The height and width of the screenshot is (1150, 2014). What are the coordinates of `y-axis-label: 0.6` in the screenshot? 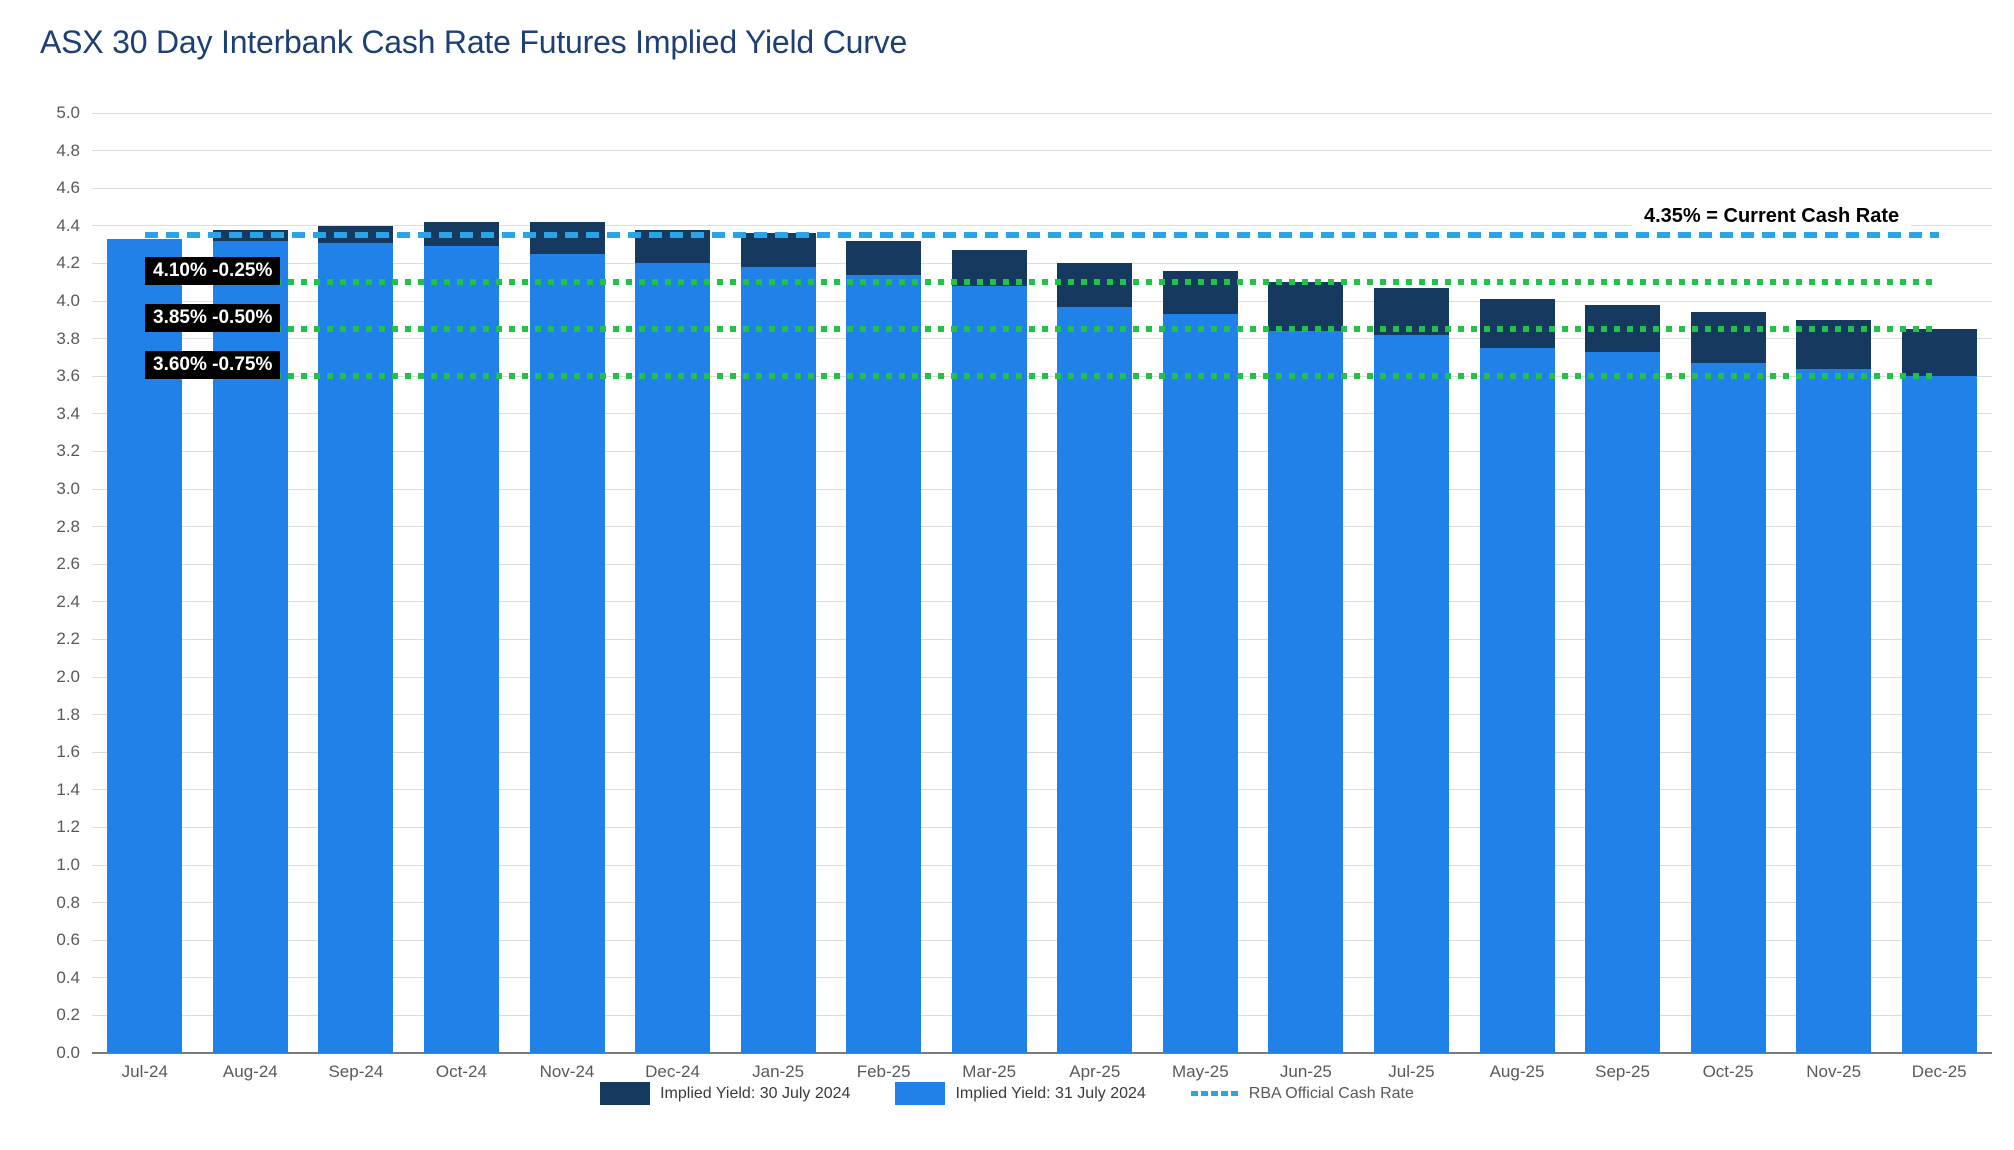 It's located at (68, 940).